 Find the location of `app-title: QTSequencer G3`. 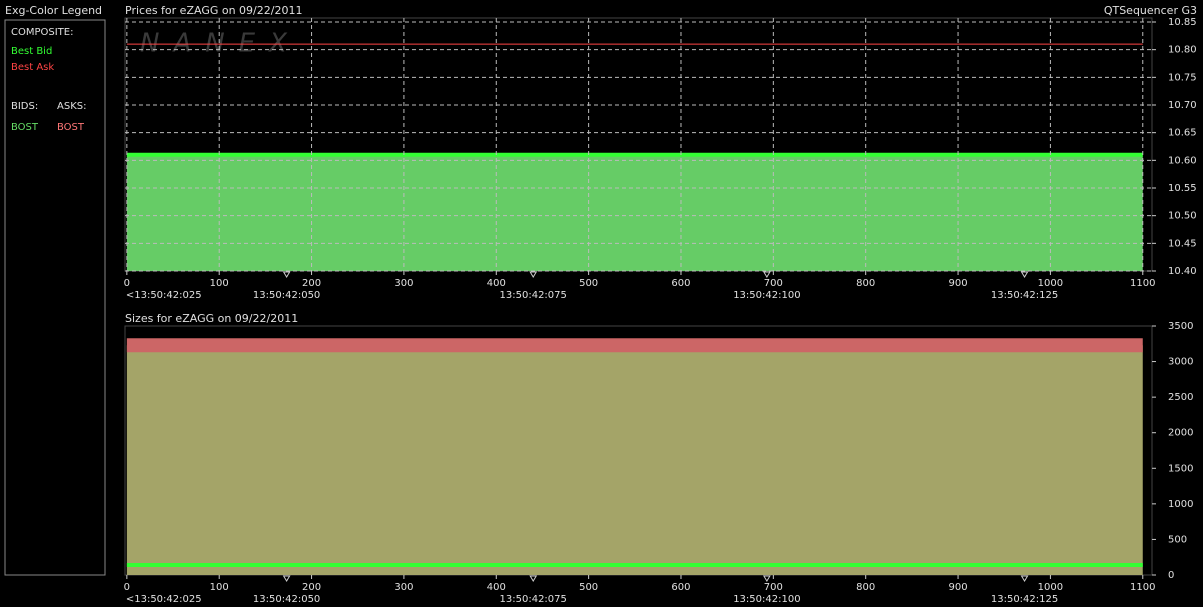

app-title: QTSequencer G3 is located at coordinates (1150, 10).